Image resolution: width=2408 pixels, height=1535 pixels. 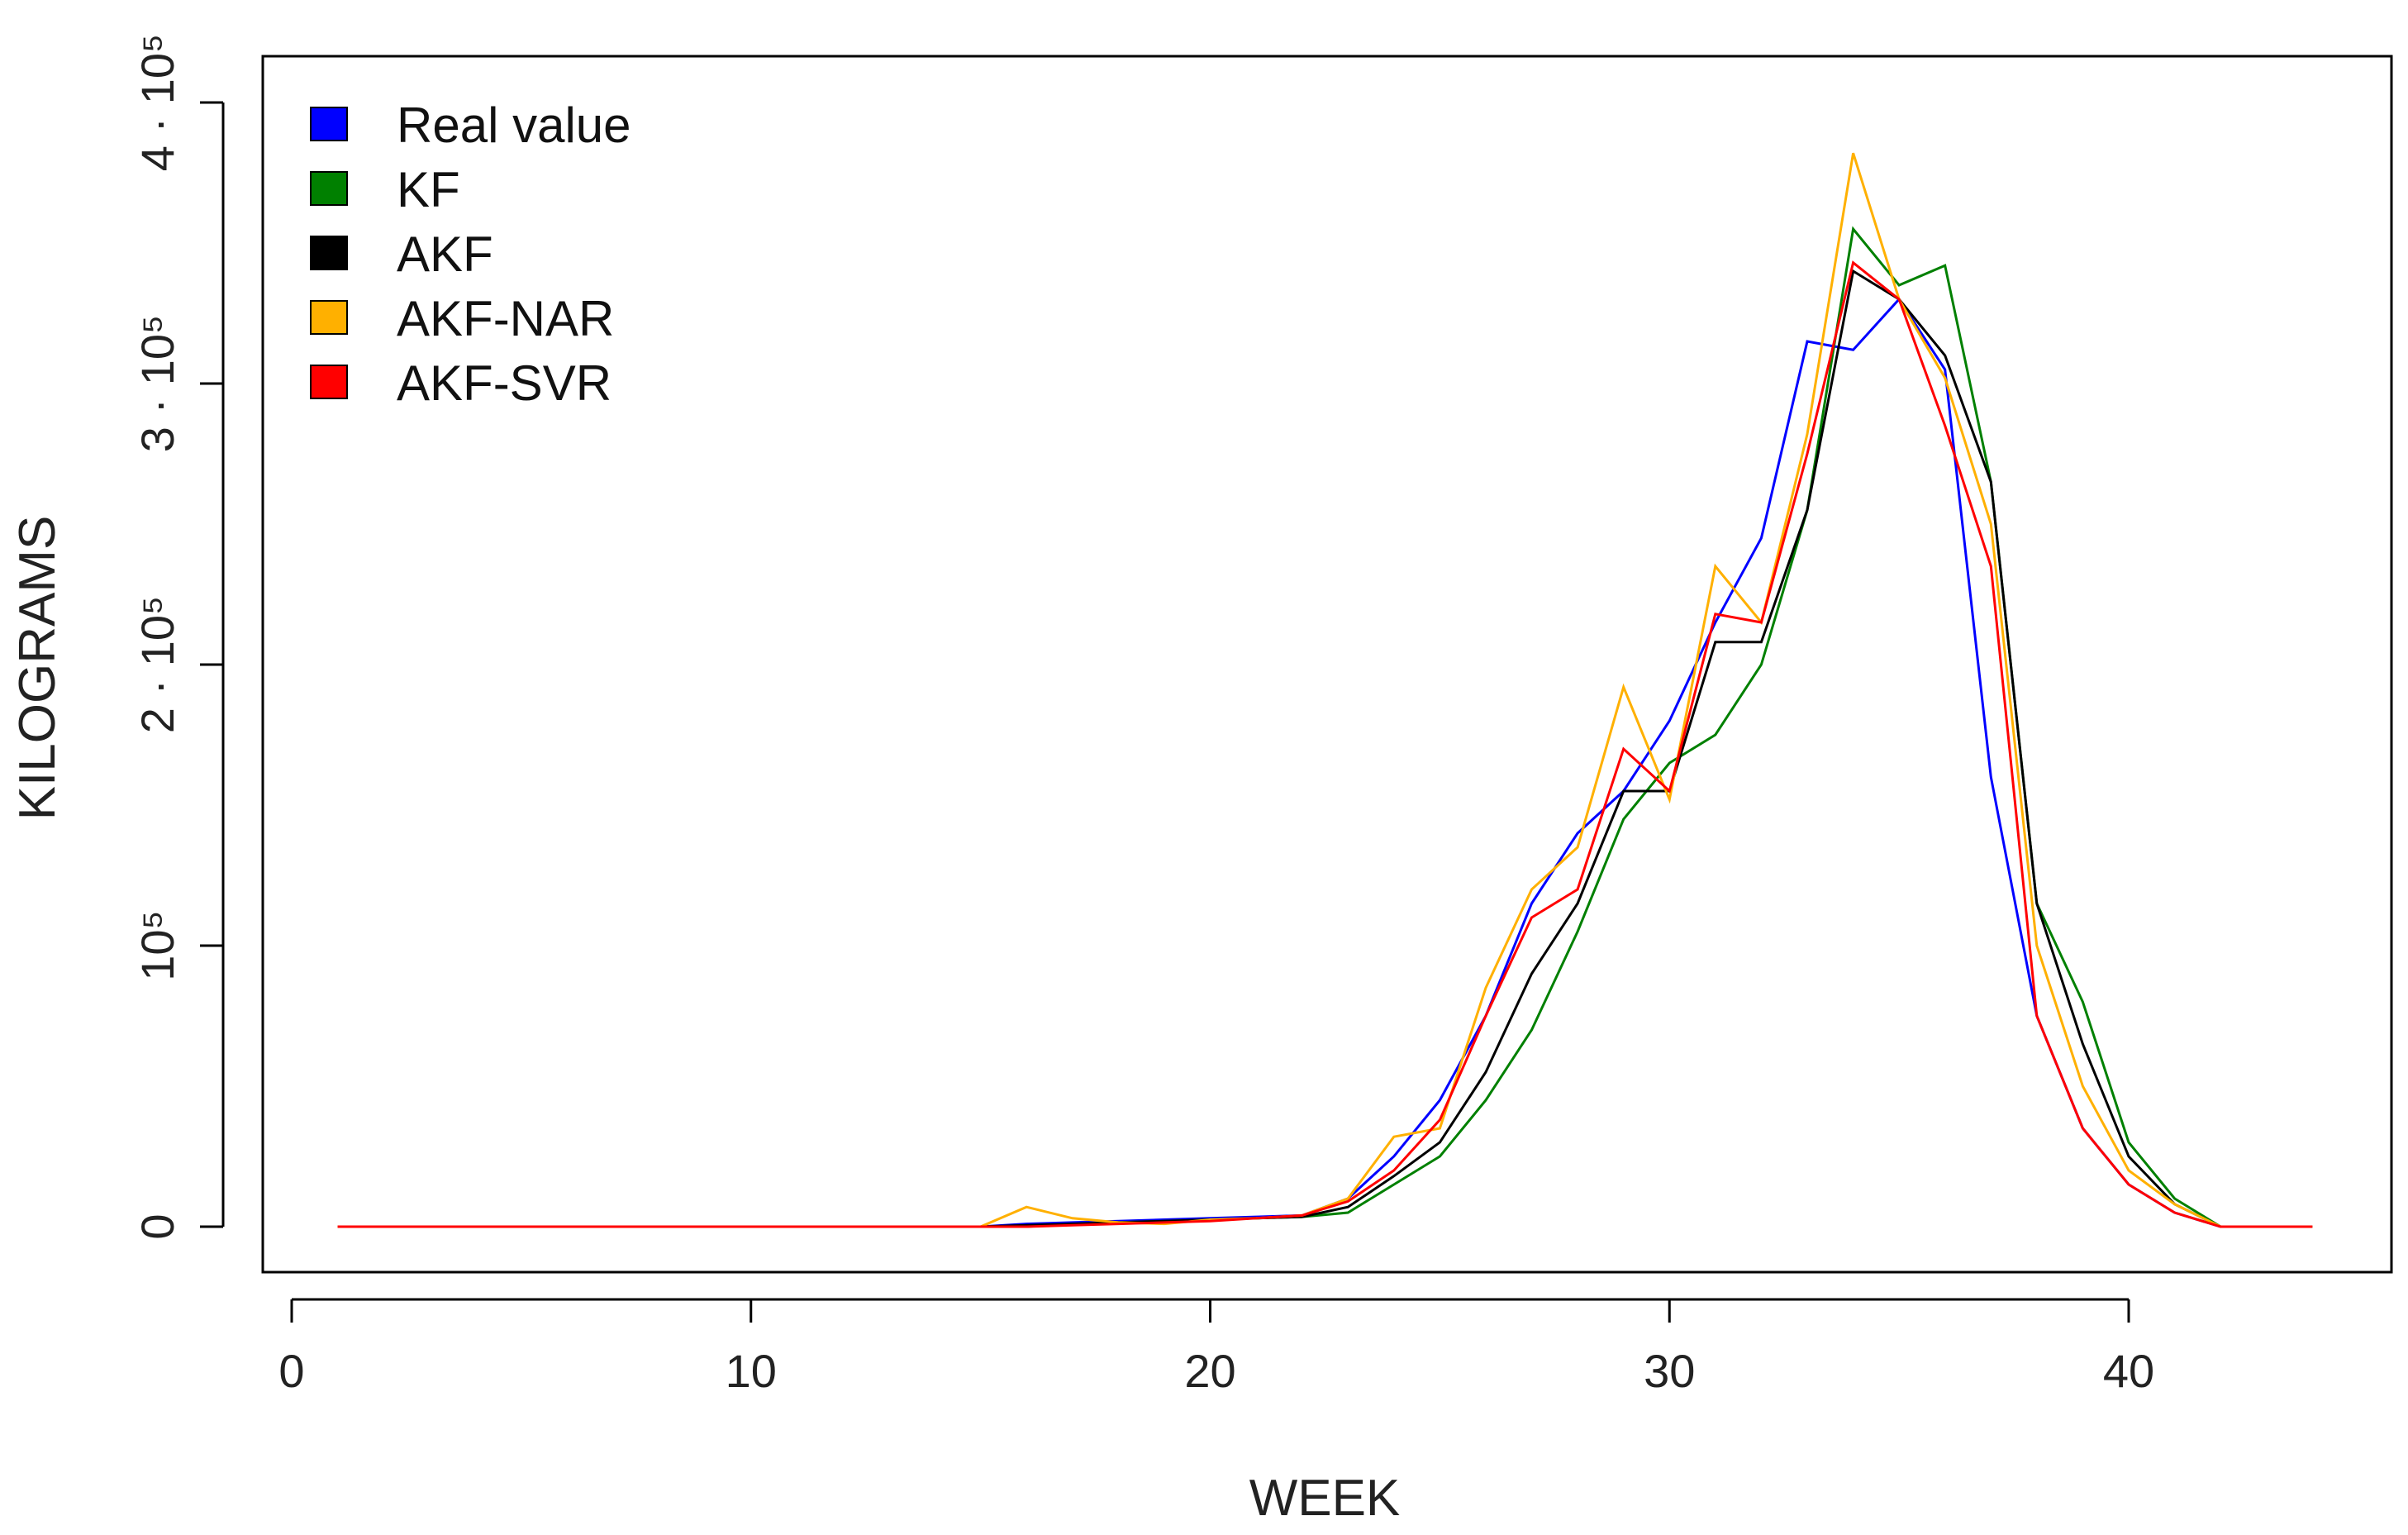 I want to click on x-tick-label: 10, so click(x=751, y=1371).